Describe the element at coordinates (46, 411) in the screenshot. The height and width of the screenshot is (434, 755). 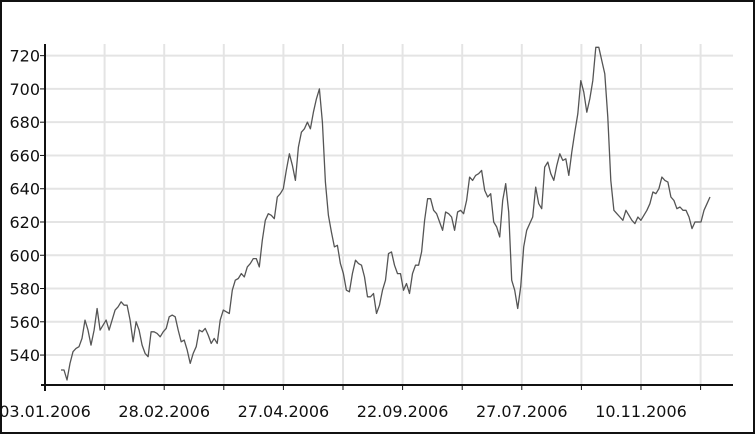
I see `x-tick-label: 03.01.2006` at that location.